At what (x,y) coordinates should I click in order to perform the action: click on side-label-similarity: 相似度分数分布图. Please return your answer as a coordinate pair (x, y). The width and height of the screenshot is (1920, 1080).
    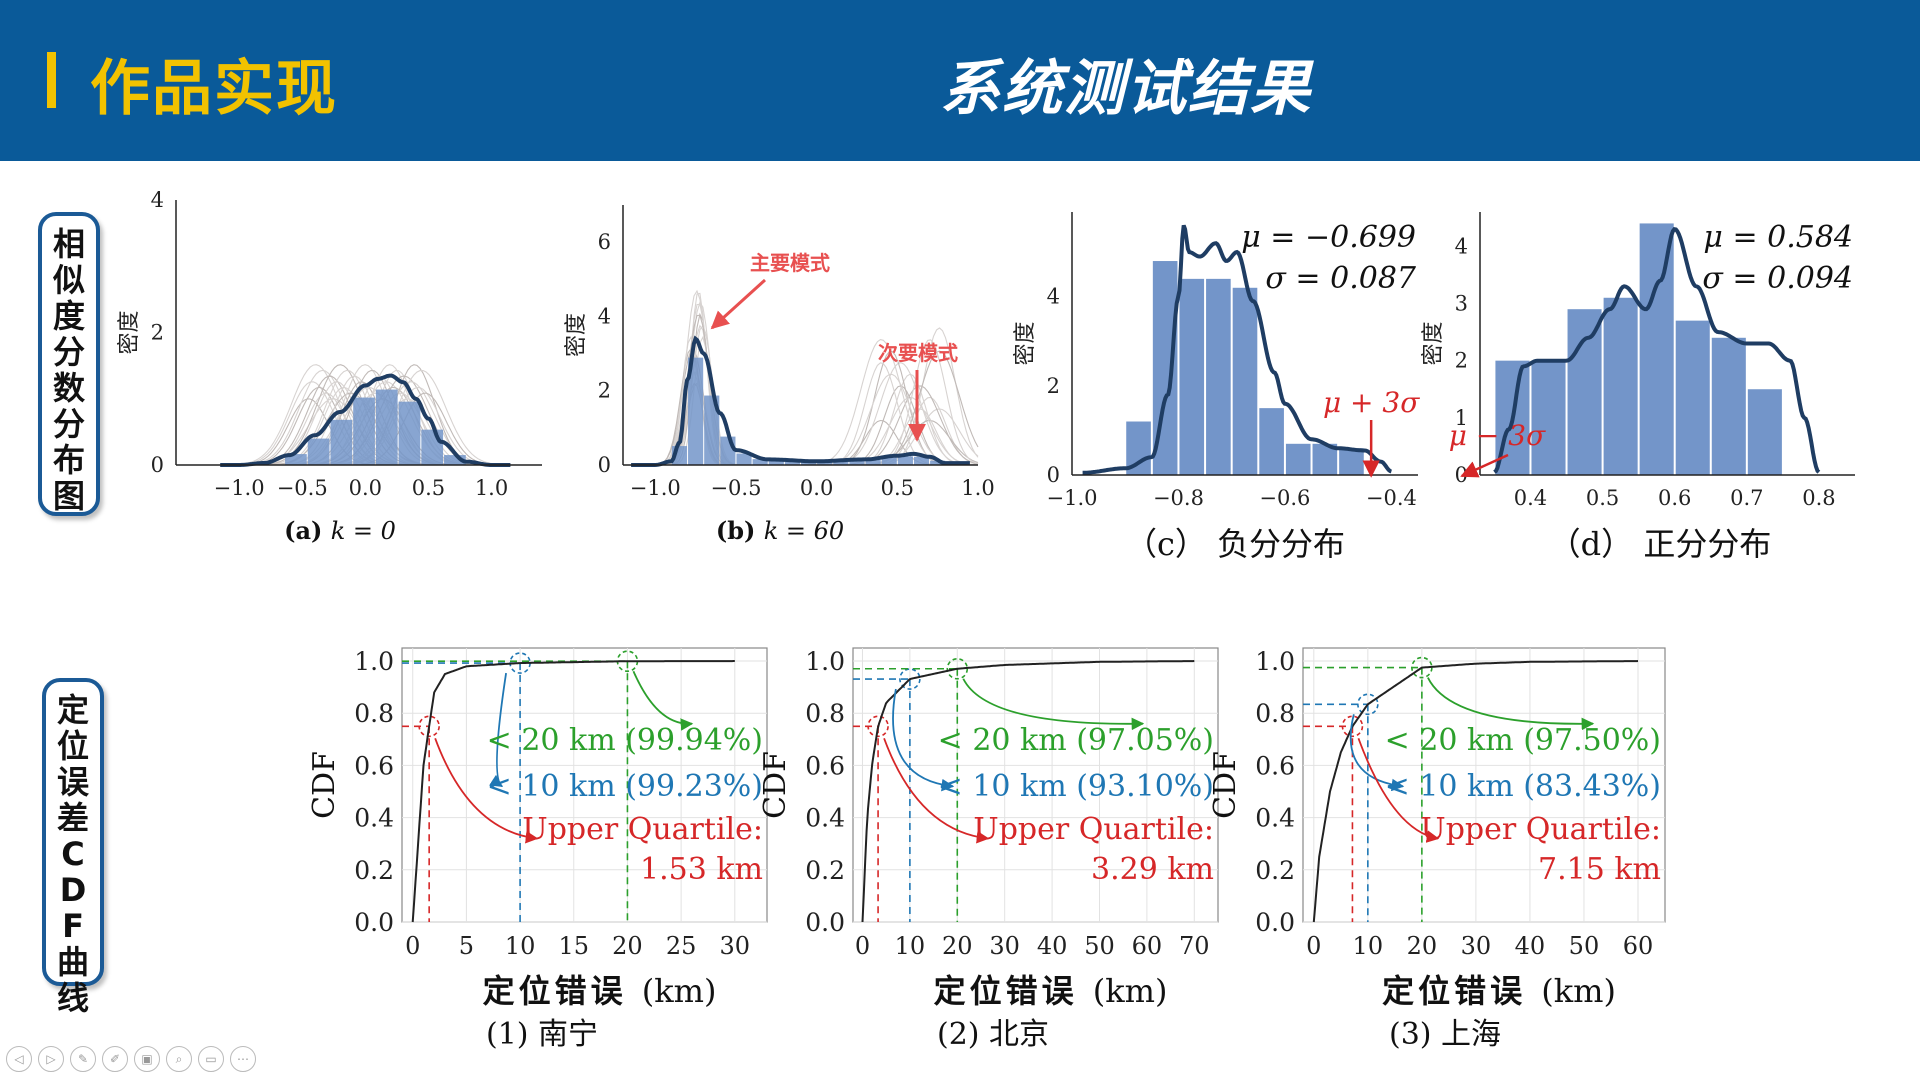
    Looking at the image, I should click on (69, 364).